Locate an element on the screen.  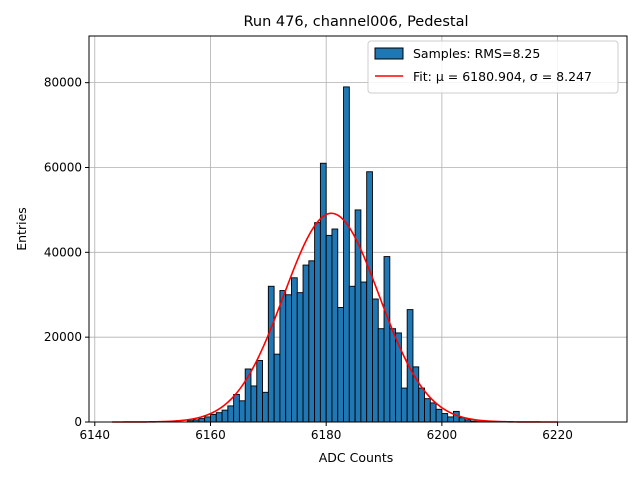
legend-label-fit: Fit: μ = 6180.904, σ = 8.247 is located at coordinates (502, 76).